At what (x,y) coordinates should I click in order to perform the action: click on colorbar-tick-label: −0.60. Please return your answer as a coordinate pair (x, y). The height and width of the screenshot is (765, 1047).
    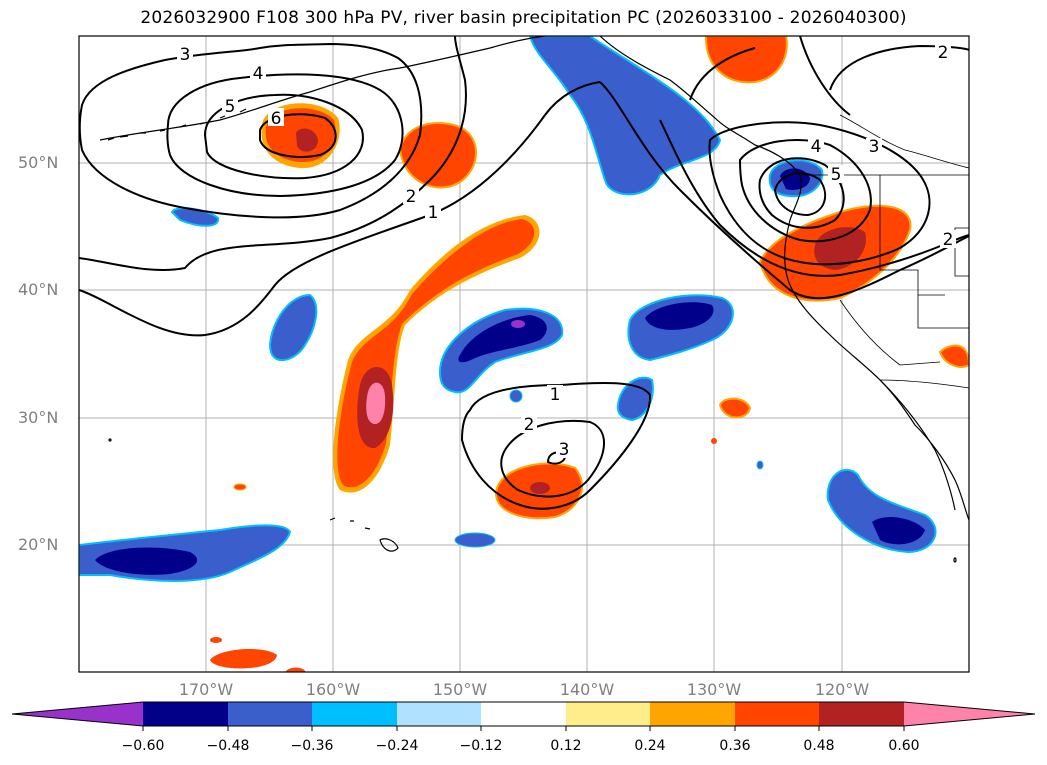
    Looking at the image, I should click on (143, 746).